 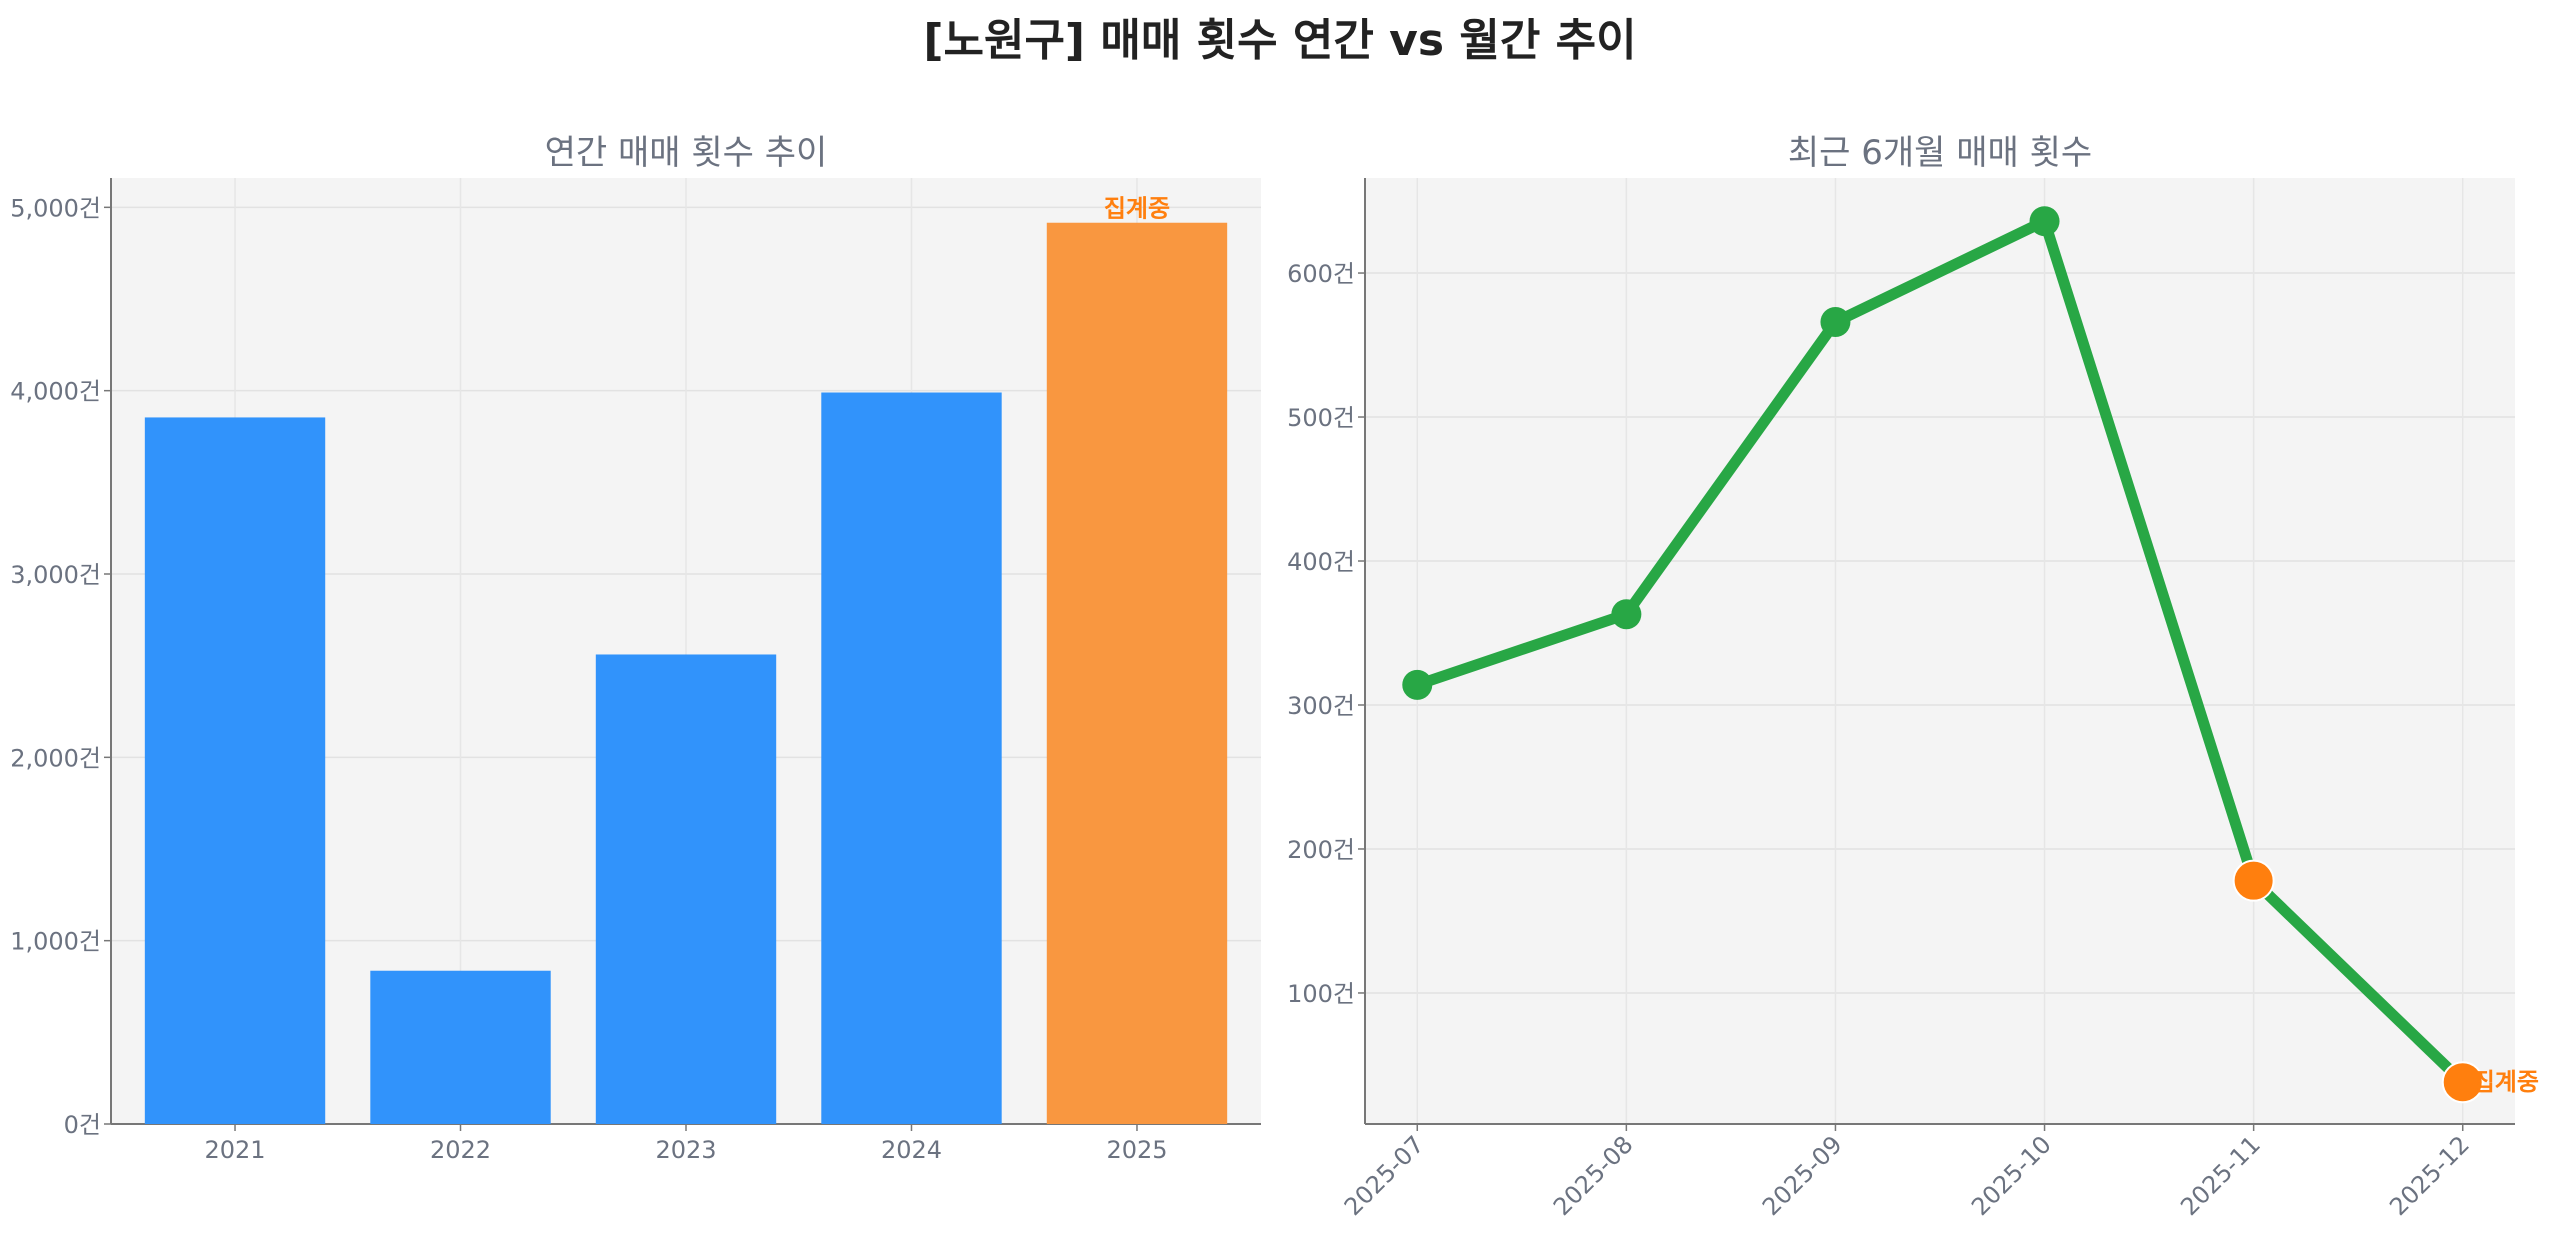 I want to click on x-tick-label: 2023, so click(x=685, y=1150).